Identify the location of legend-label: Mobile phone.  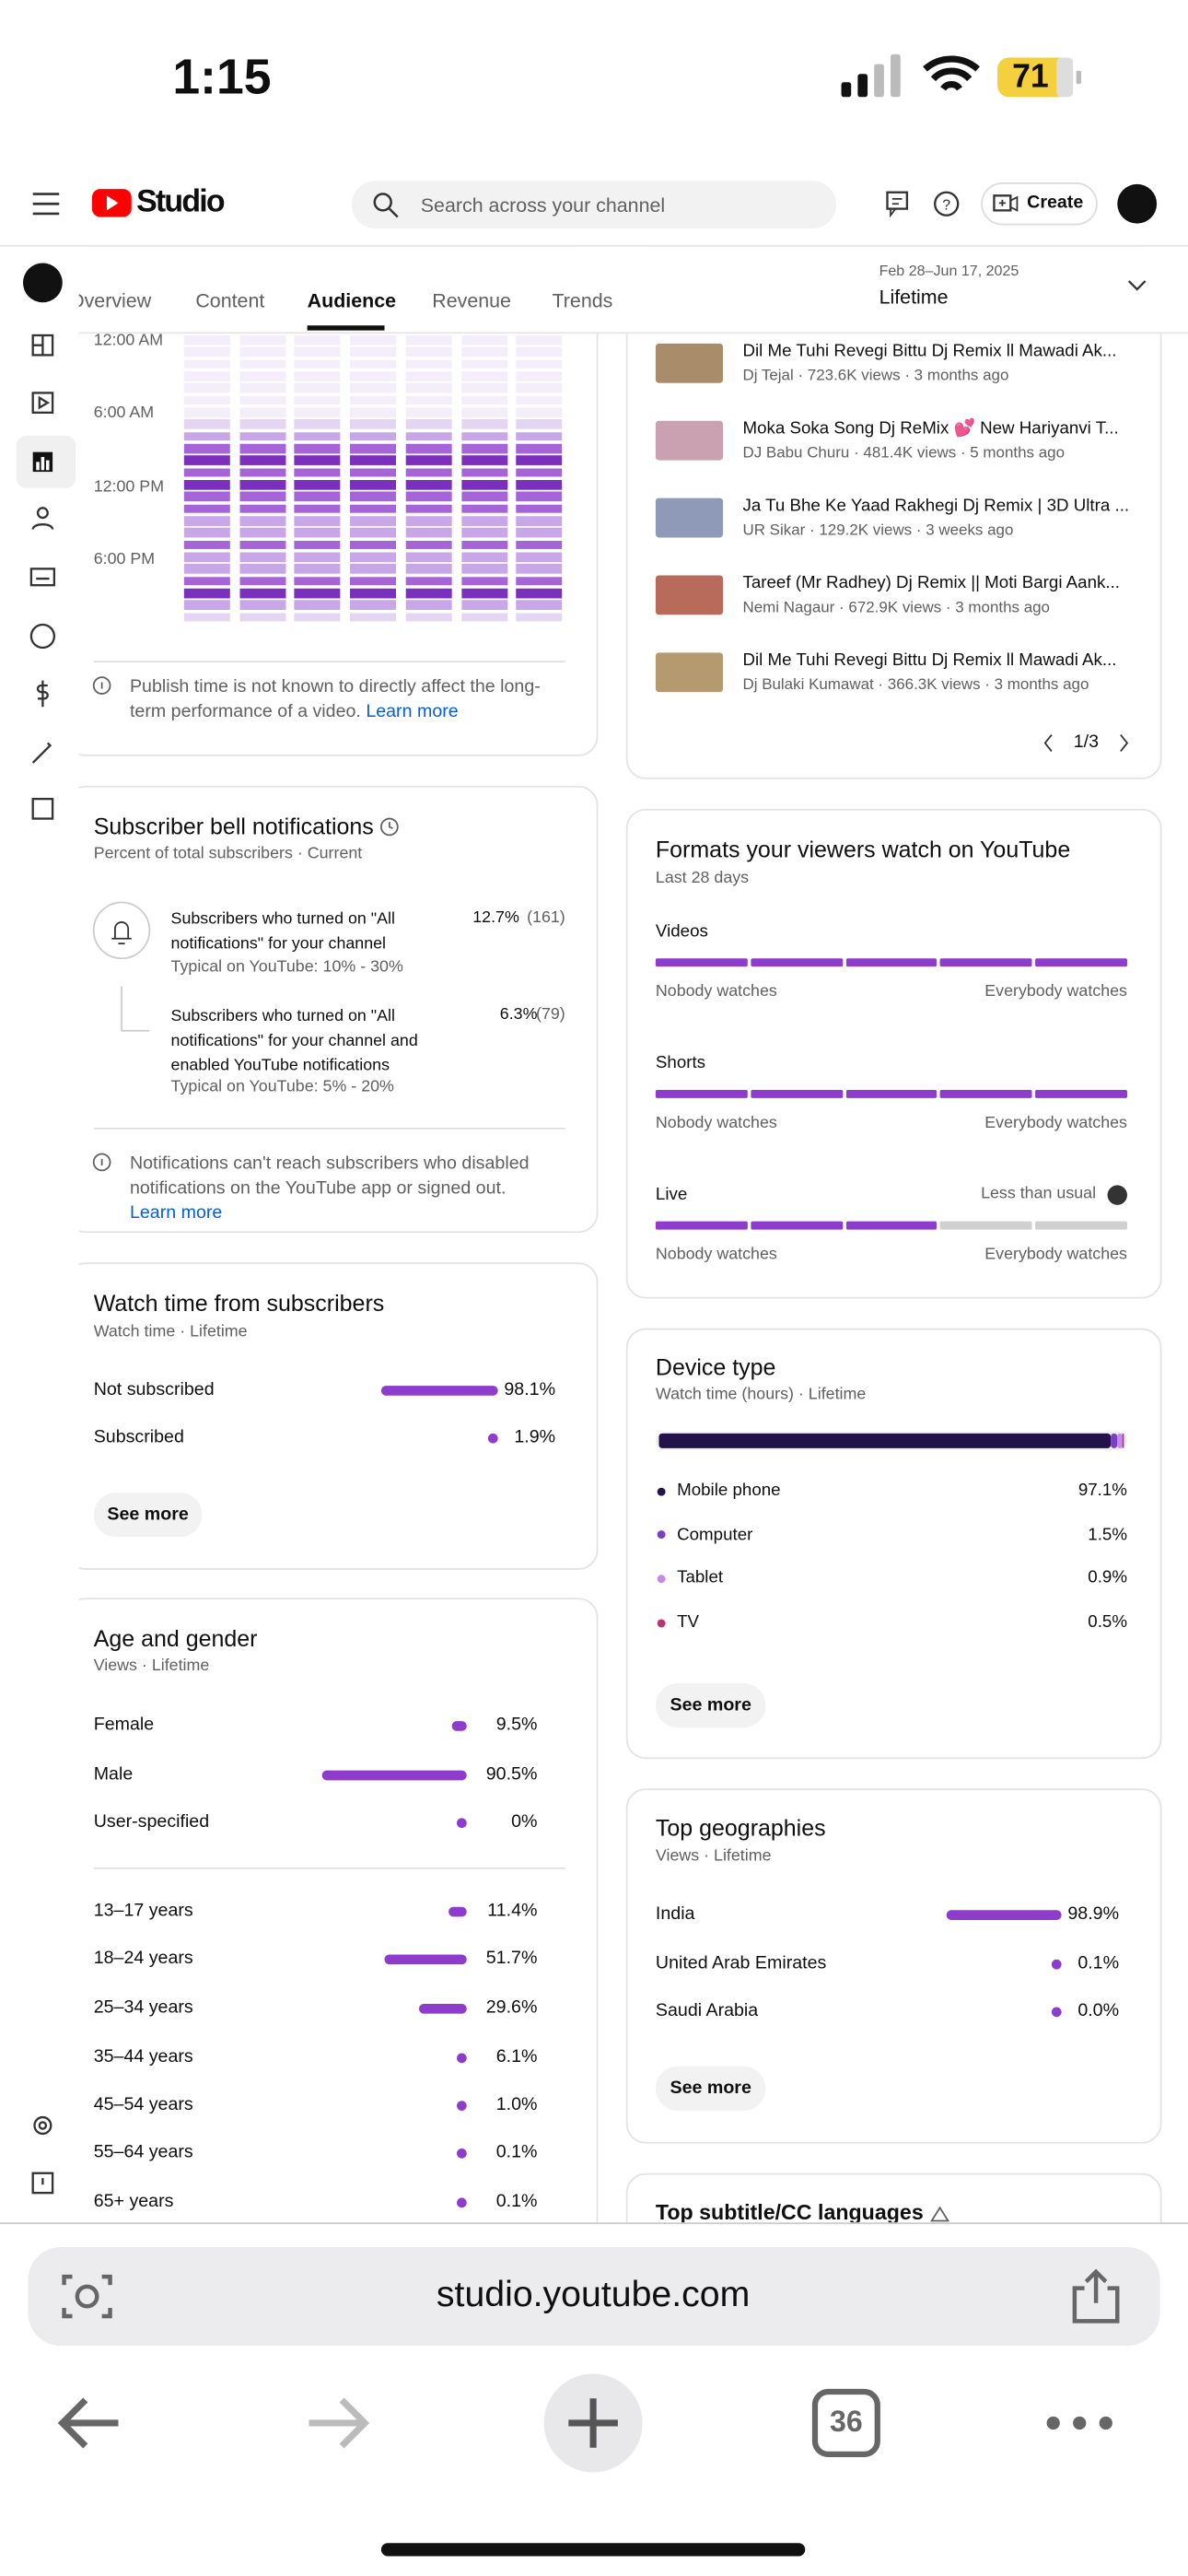
(729, 1491).